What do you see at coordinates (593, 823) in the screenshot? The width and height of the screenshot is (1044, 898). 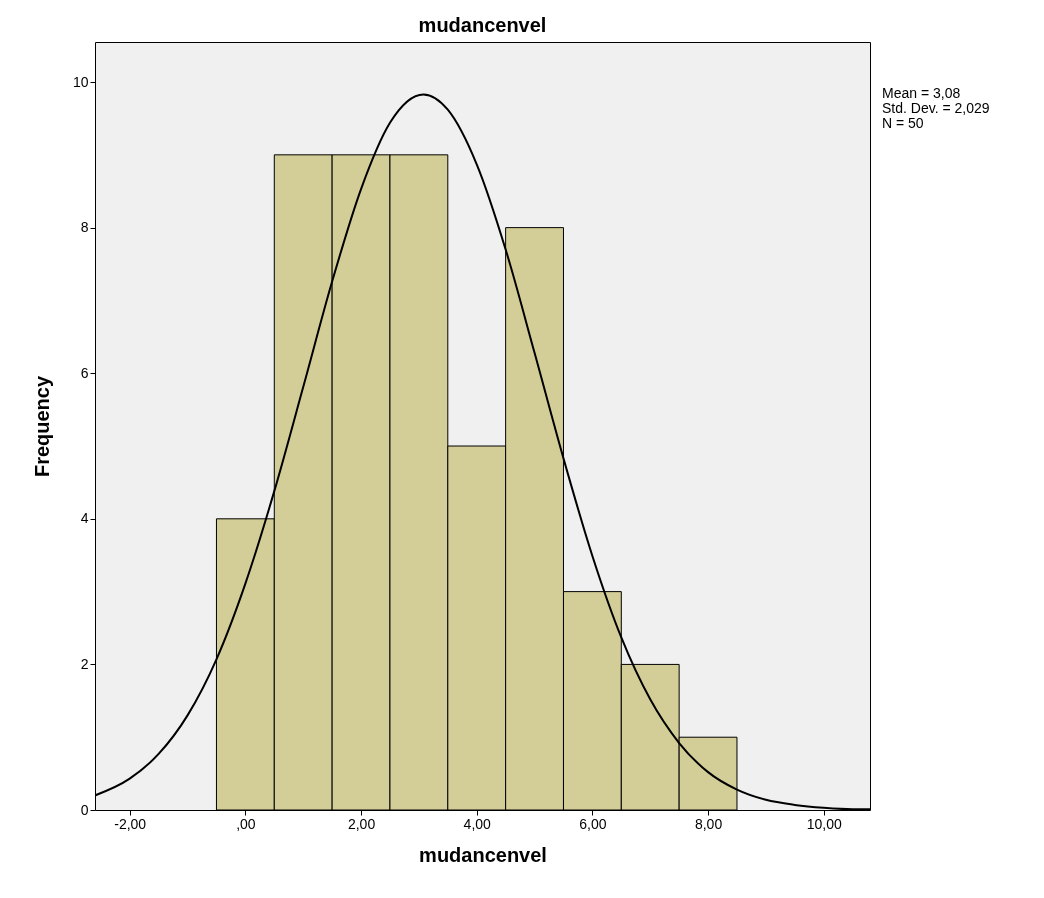 I see `x-tick-label: 6,00` at bounding box center [593, 823].